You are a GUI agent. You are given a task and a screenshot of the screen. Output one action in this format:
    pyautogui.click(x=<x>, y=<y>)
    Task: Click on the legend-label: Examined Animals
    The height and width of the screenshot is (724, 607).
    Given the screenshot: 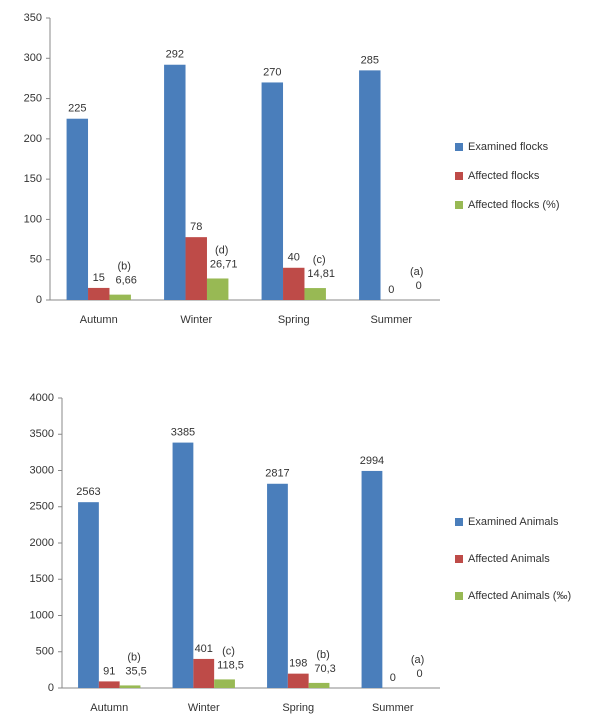 What is the action you would take?
    pyautogui.click(x=513, y=522)
    